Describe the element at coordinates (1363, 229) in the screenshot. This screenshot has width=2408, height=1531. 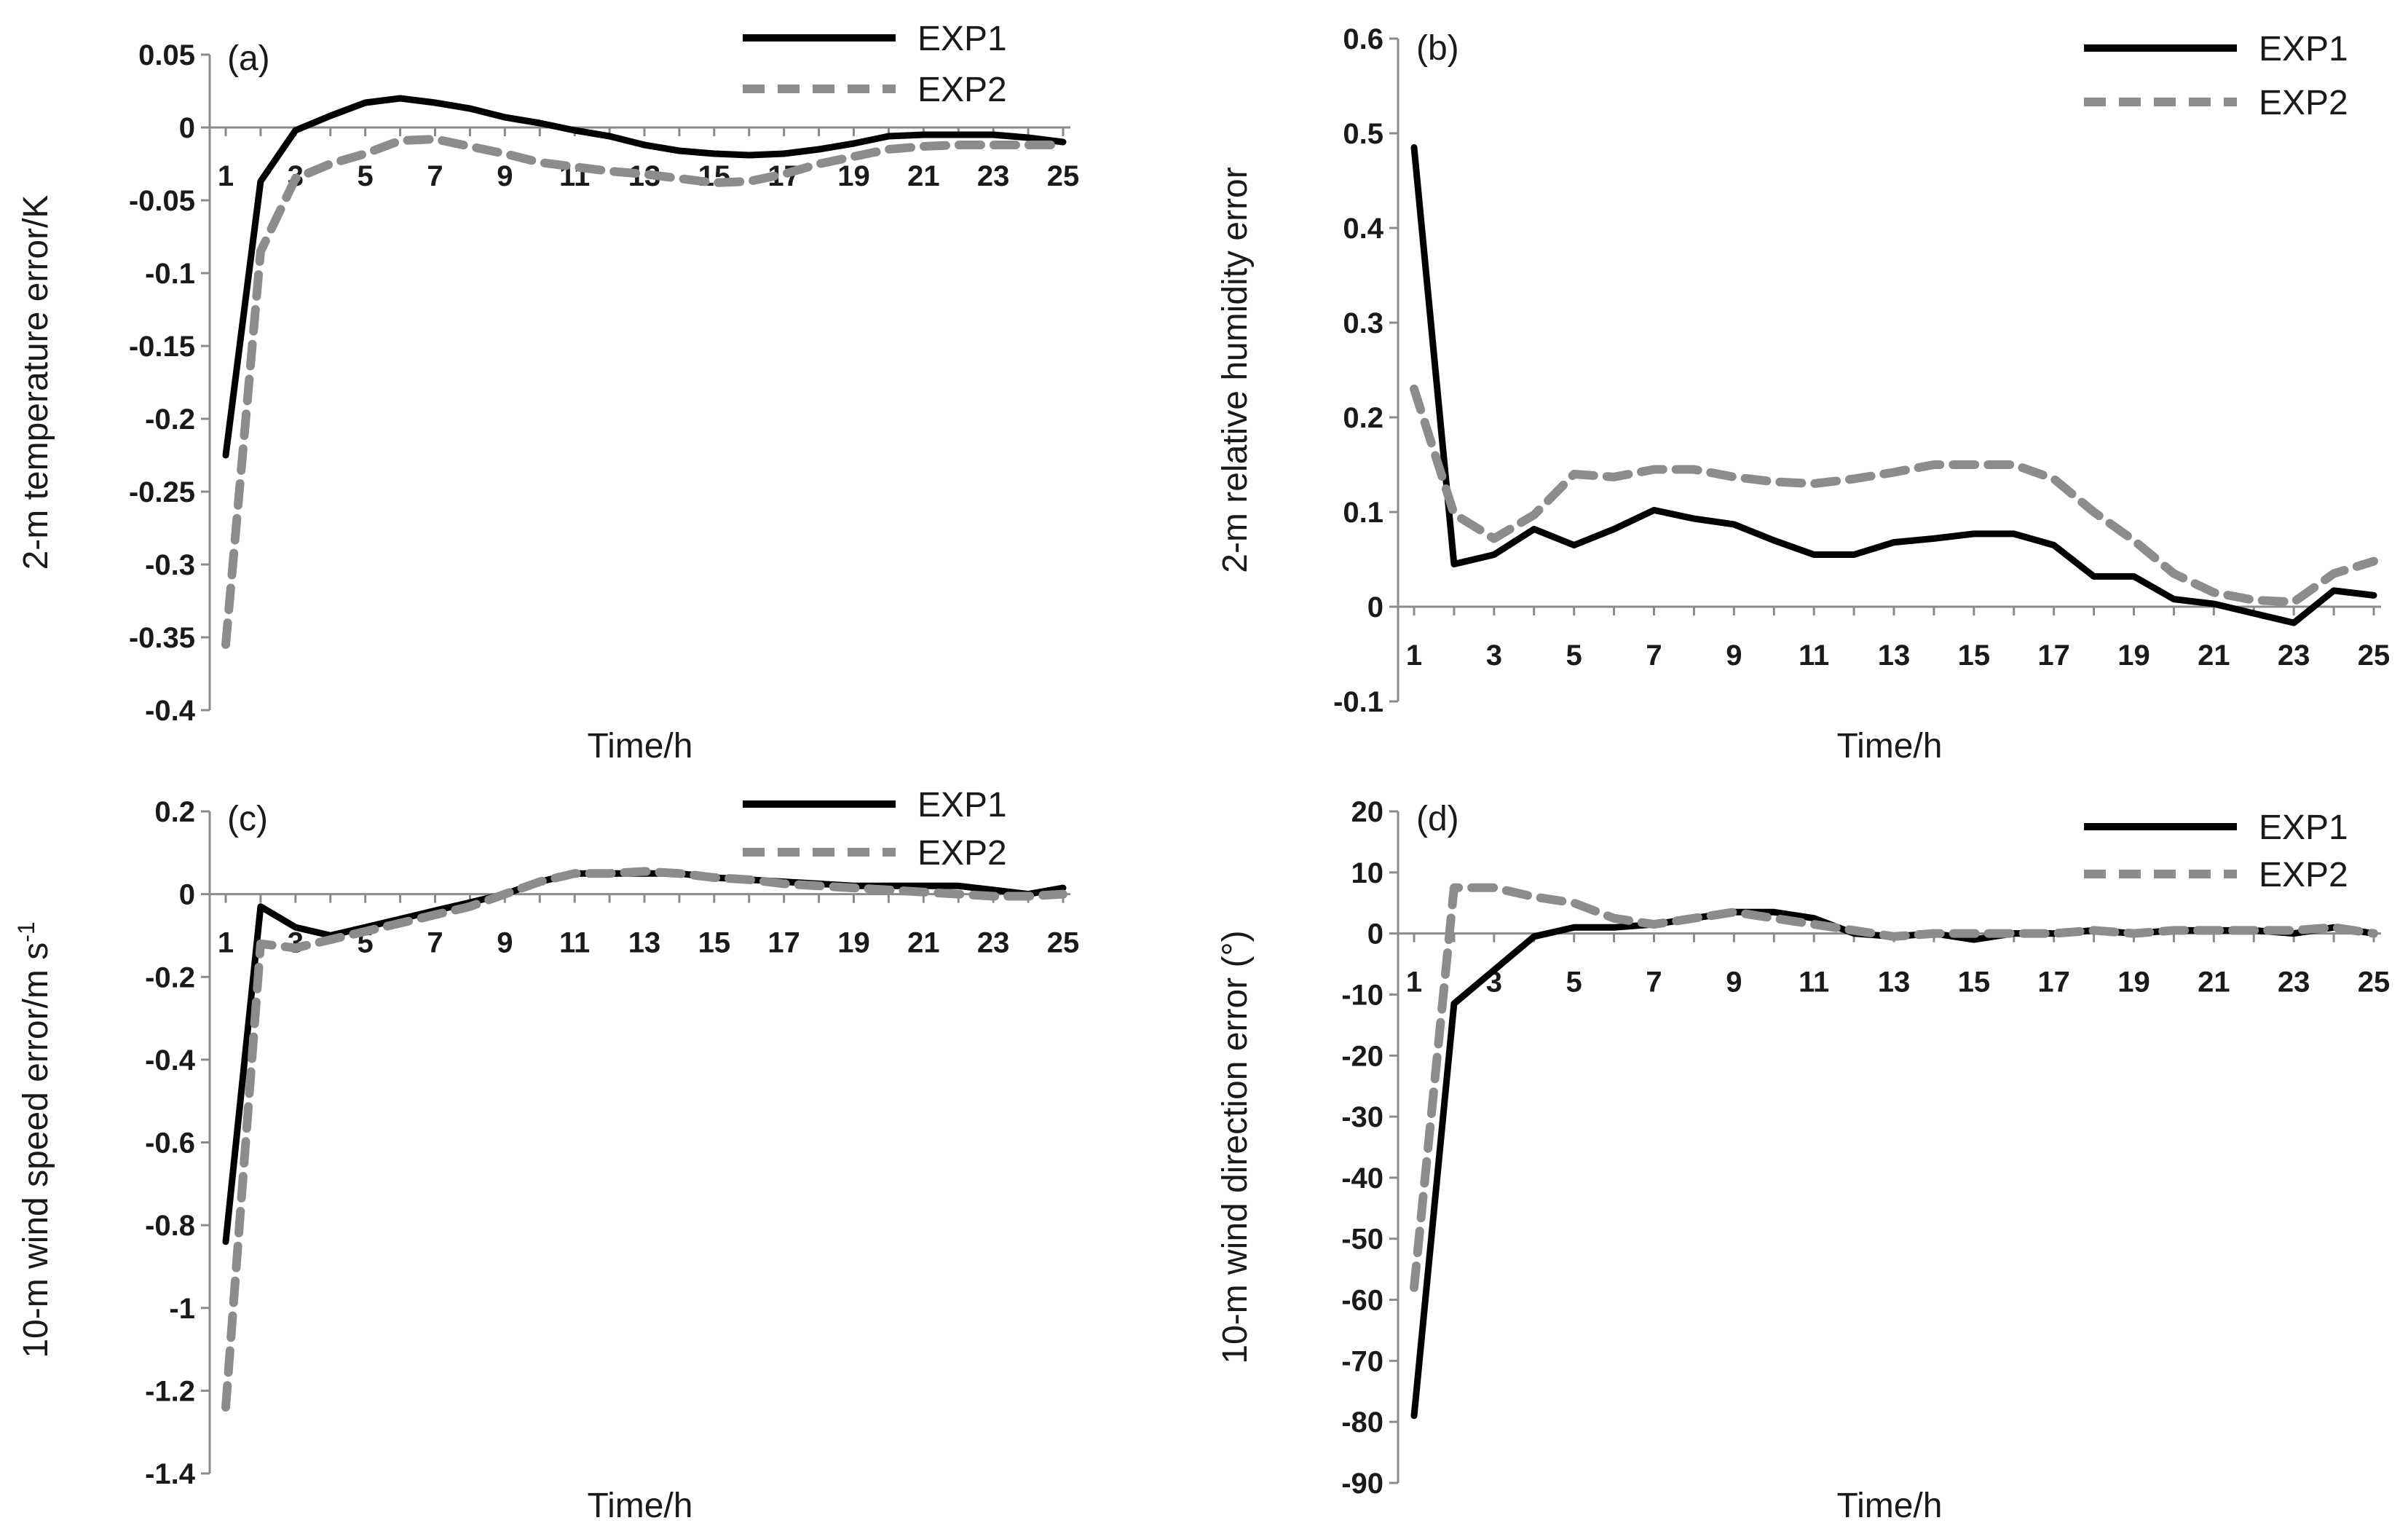
I see `y-tick-label: 0.4` at that location.